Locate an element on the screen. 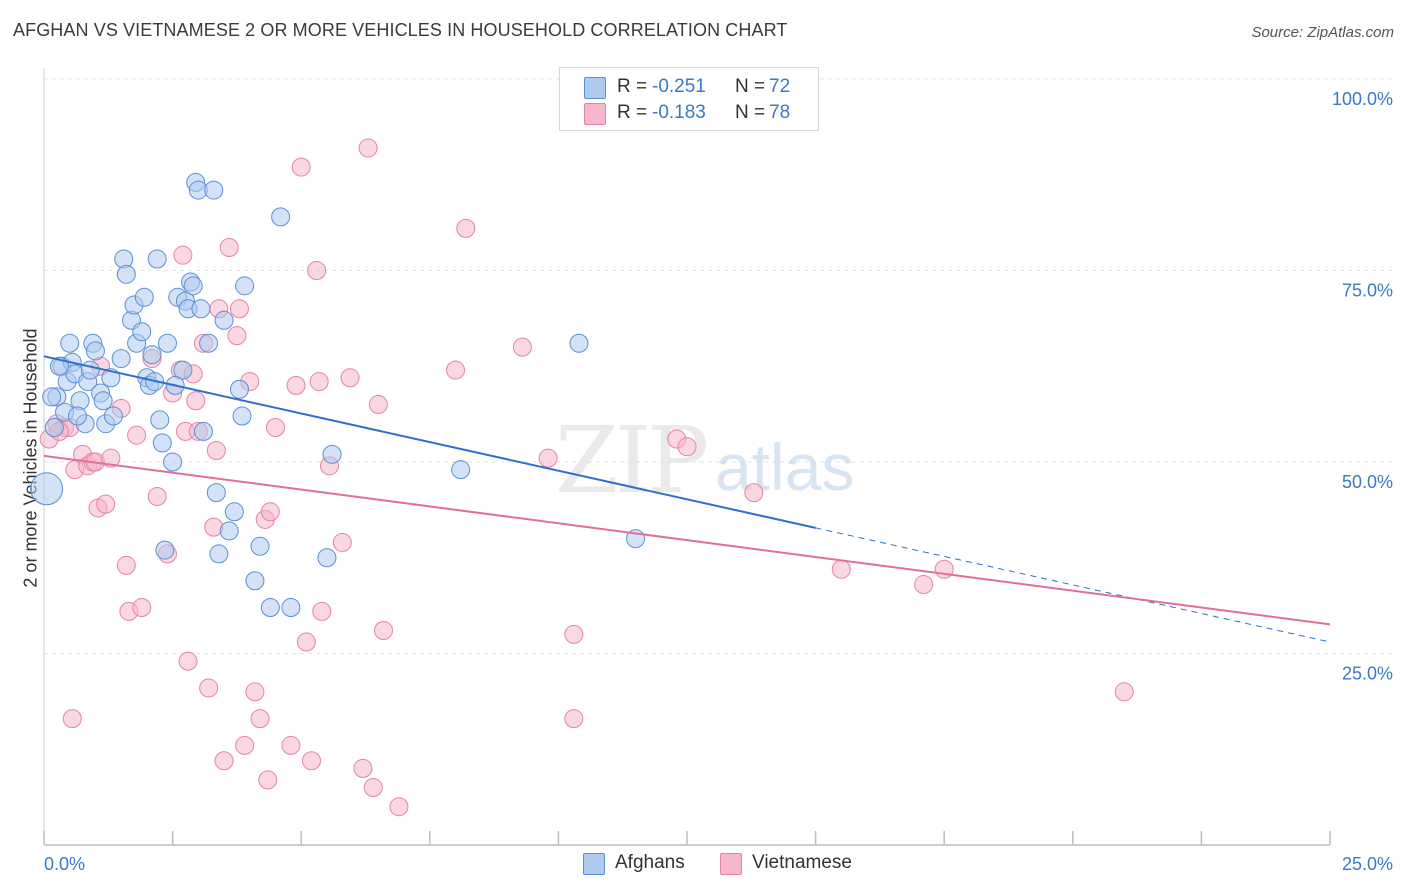 Image resolution: width=1406 pixels, height=892 pixels. afghans-trend-line is located at coordinates (429, 442).